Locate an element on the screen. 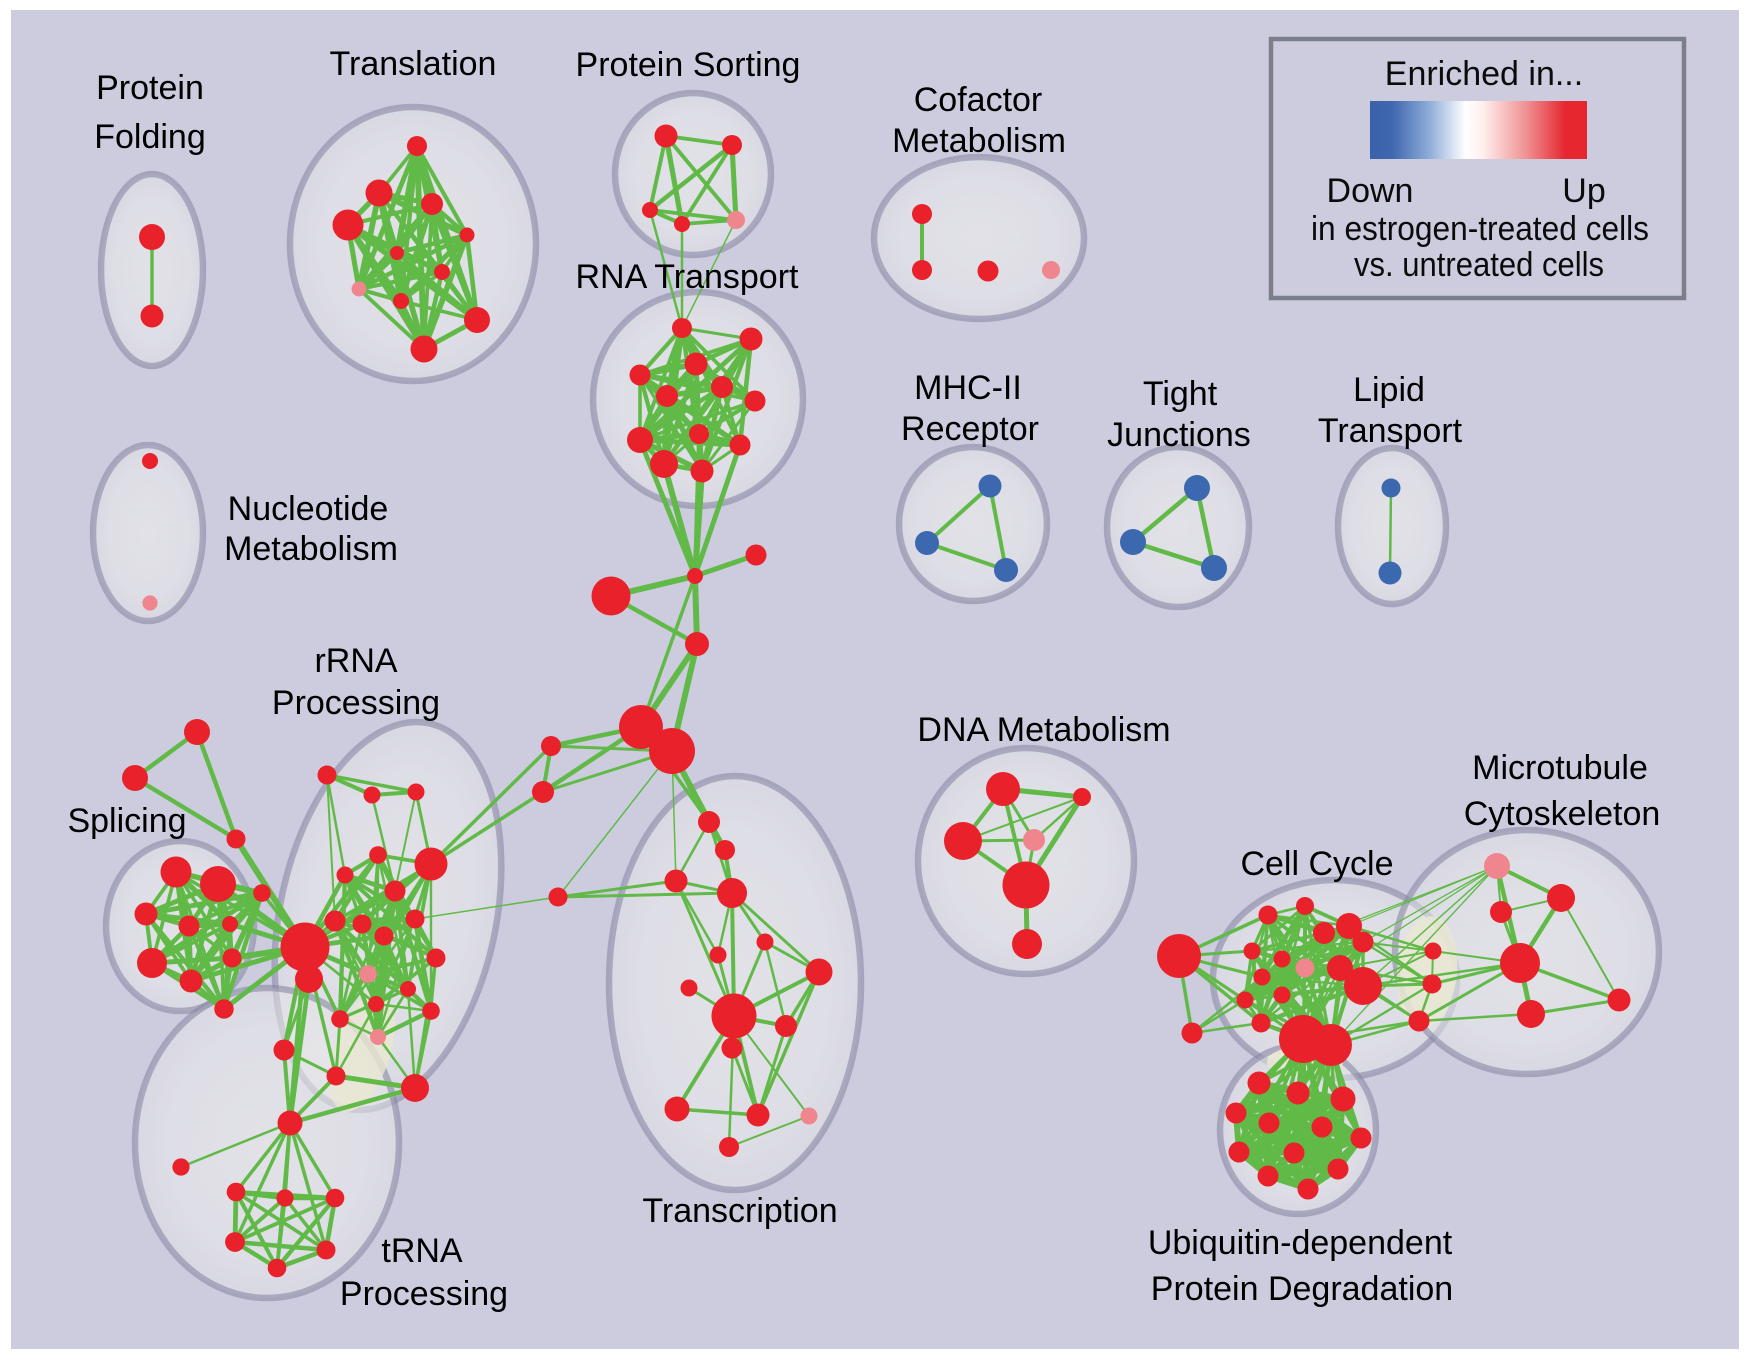 This screenshot has height=1365, width=1750. svg-text: Protein Degradation is located at coordinates (1302, 1289).